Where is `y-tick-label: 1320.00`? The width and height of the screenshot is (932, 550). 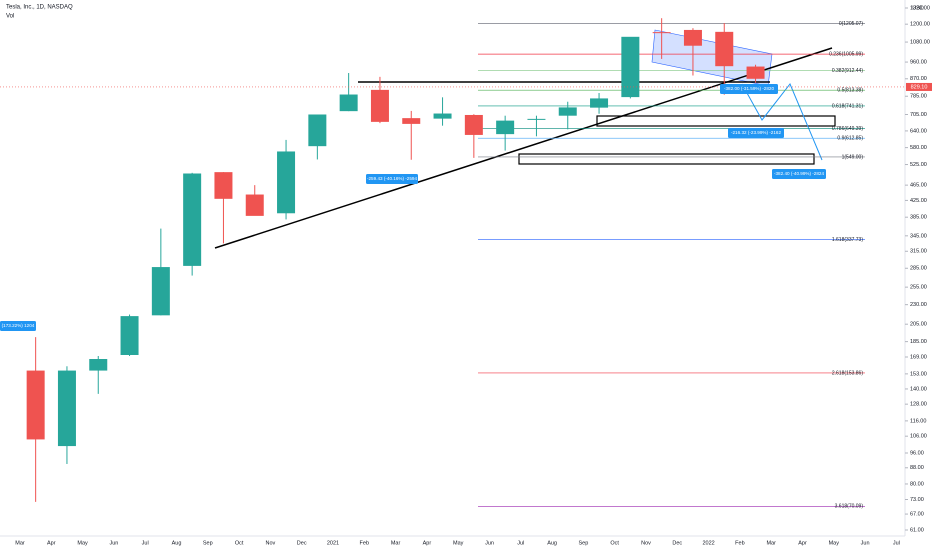 y-tick-label: 1320.00 is located at coordinates (920, 8).